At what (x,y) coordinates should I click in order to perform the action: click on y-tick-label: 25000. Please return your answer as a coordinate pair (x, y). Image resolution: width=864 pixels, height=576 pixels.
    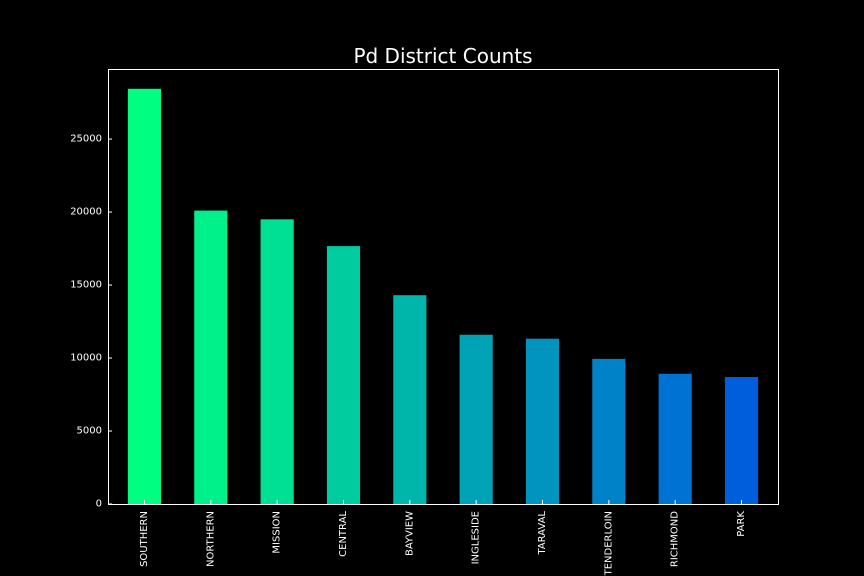
    Looking at the image, I should click on (86, 139).